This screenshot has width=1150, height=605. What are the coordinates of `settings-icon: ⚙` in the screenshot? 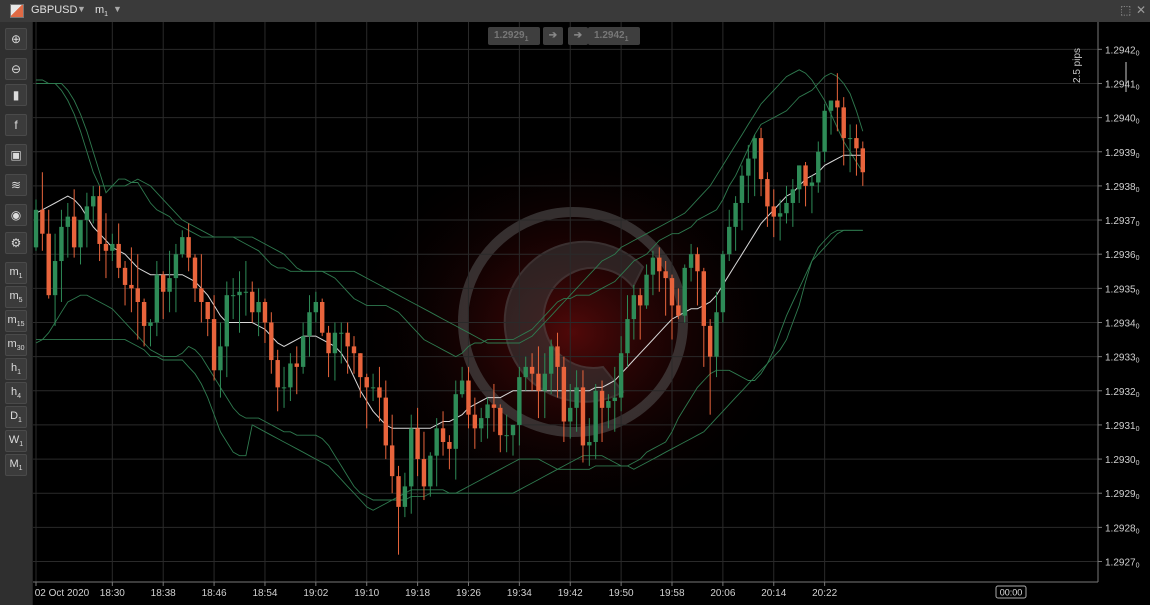 It's located at (16, 243).